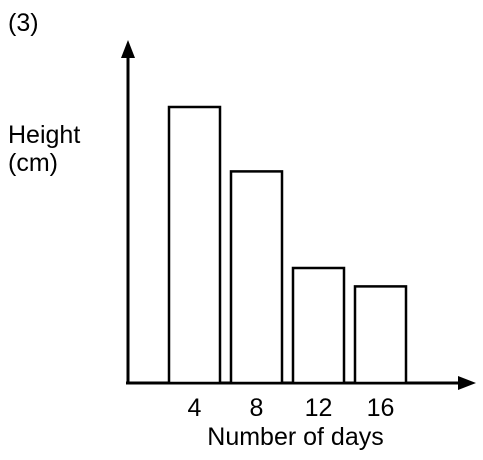 The width and height of the screenshot is (483, 460). Describe the element at coordinates (44, 135) in the screenshot. I see `y-axis-label-line-1: Height` at that location.